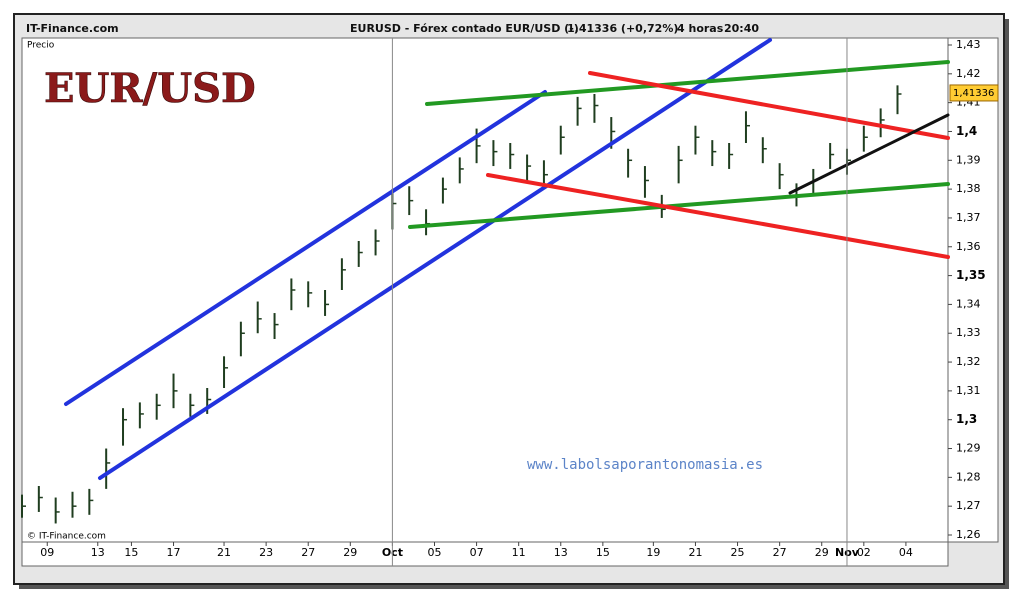 This screenshot has width=1020, height=604. I want to click on chart-title: EUR/USD, so click(150, 88).